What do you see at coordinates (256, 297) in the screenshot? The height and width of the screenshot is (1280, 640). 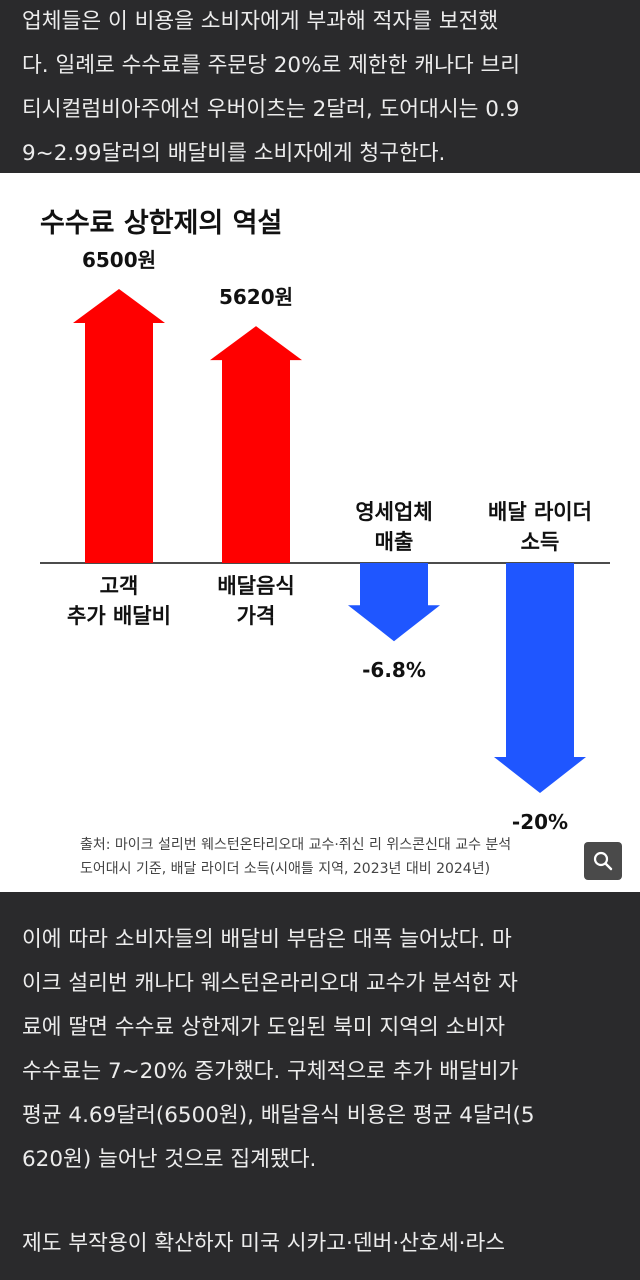 I see `data-label: 5620원` at bounding box center [256, 297].